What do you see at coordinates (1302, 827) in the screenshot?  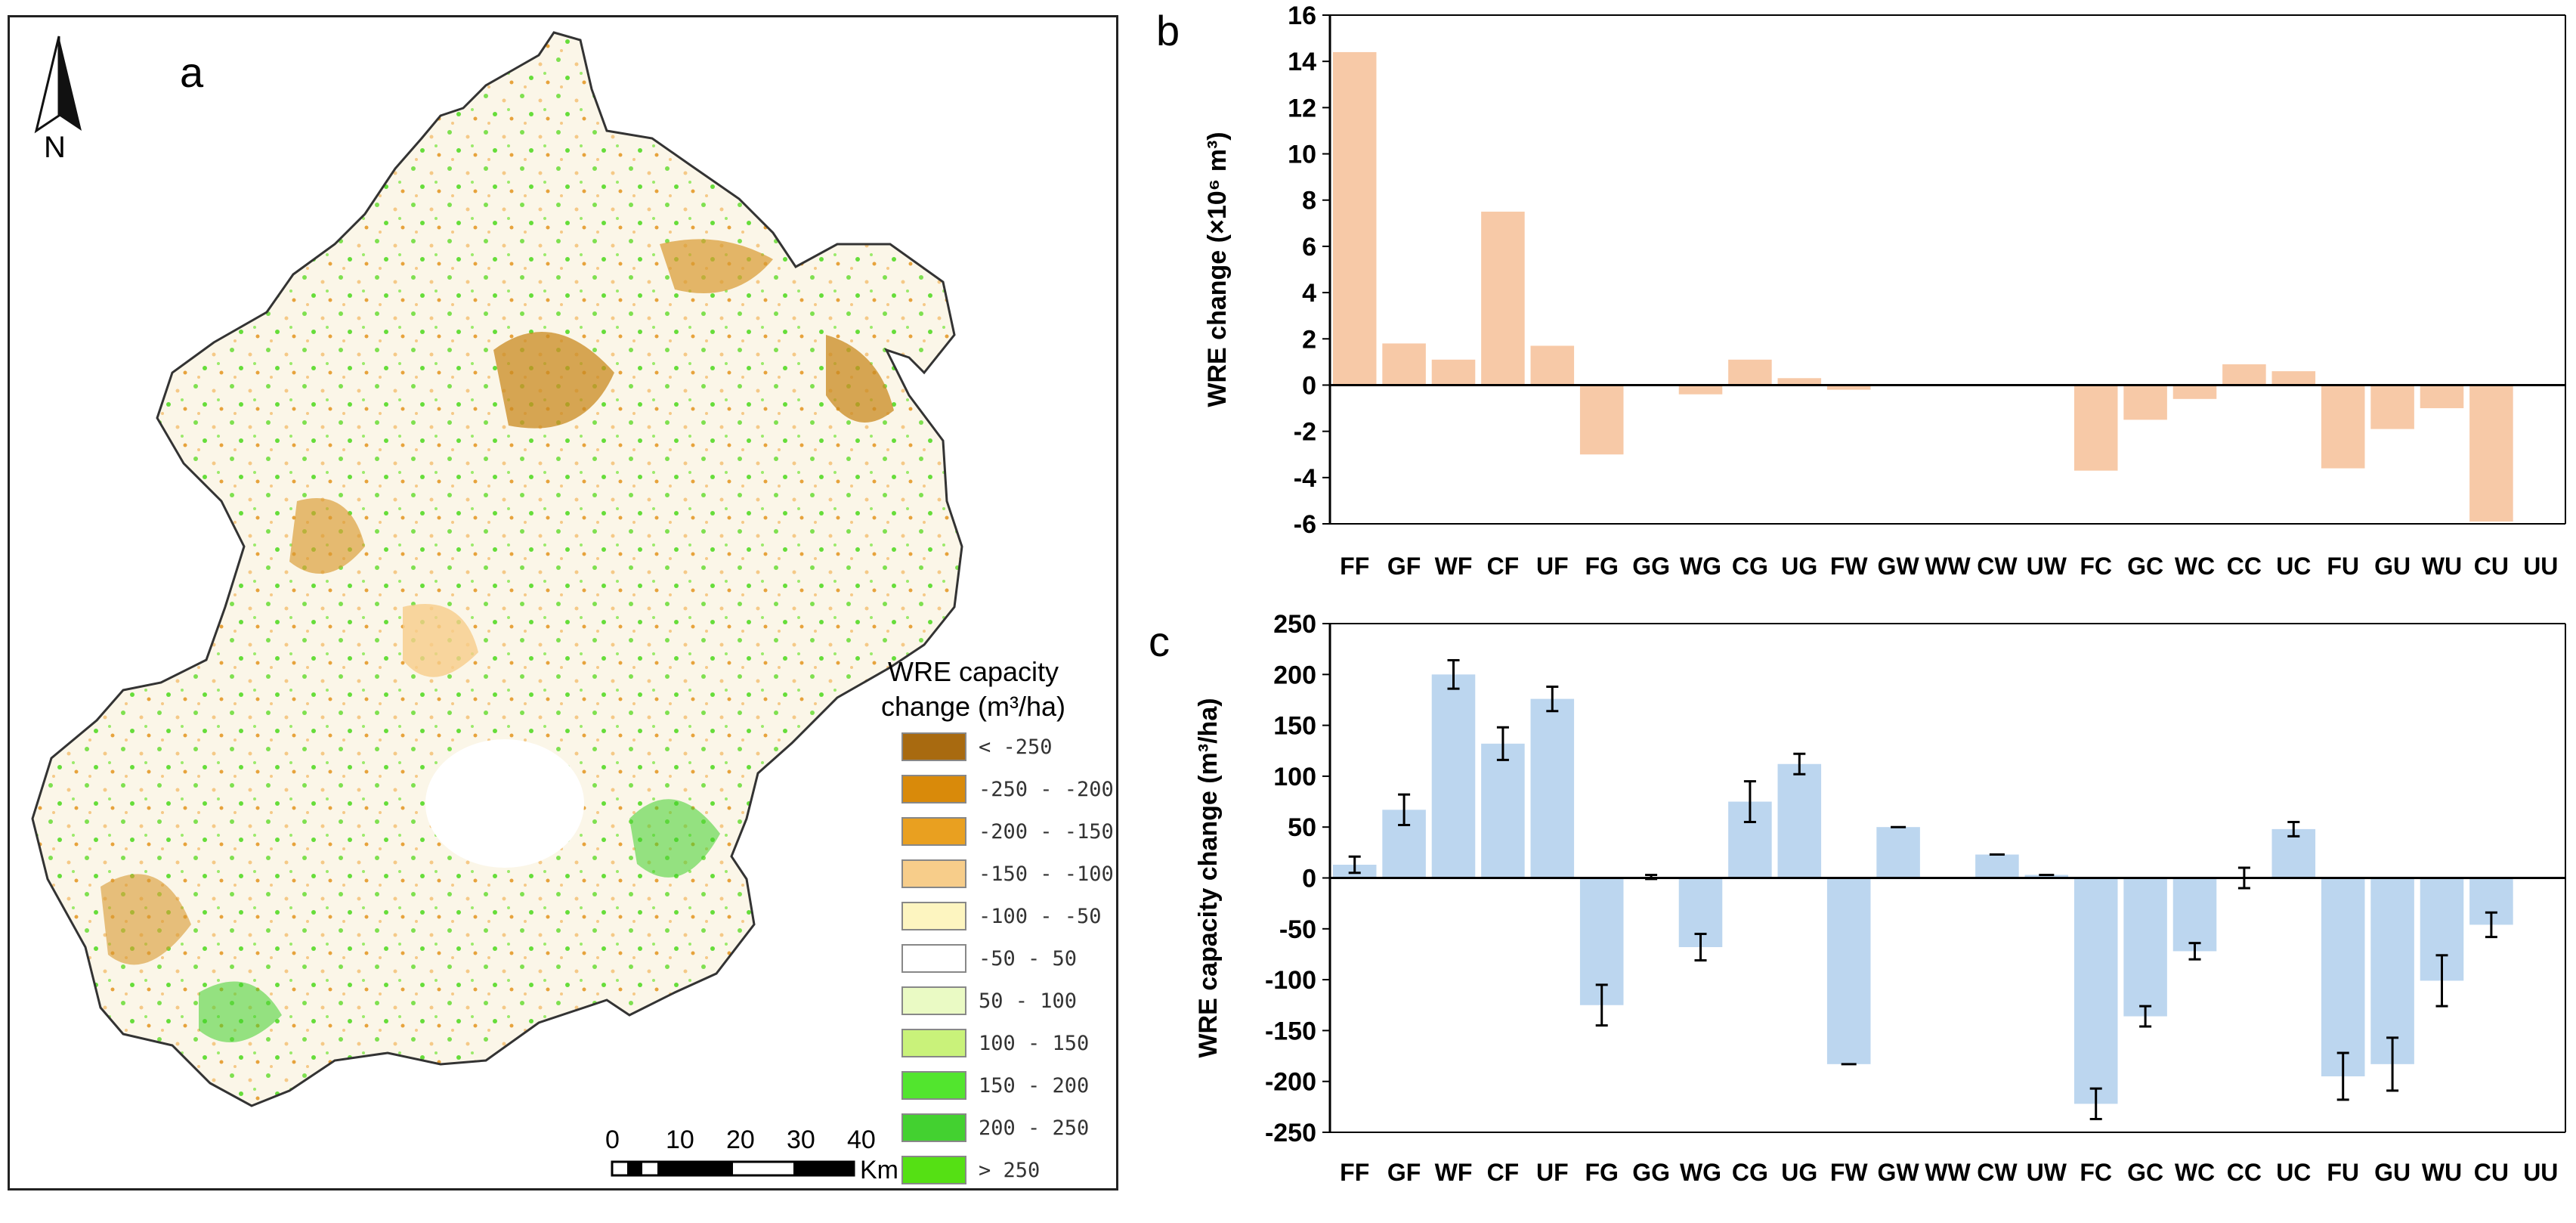 I see `y-tick-label: 50` at bounding box center [1302, 827].